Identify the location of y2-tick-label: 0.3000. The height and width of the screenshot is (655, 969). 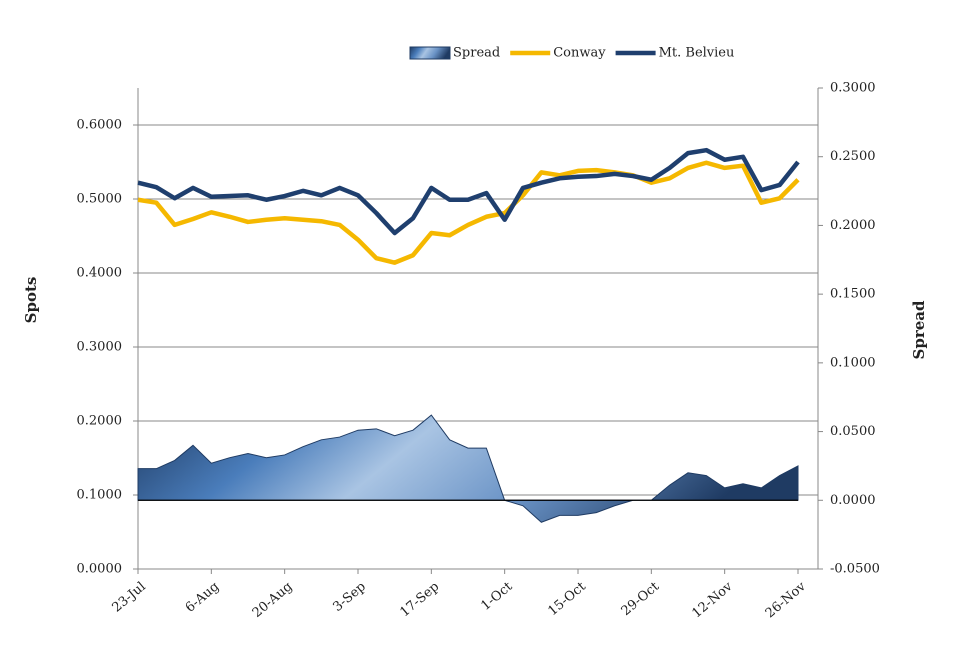
(853, 88).